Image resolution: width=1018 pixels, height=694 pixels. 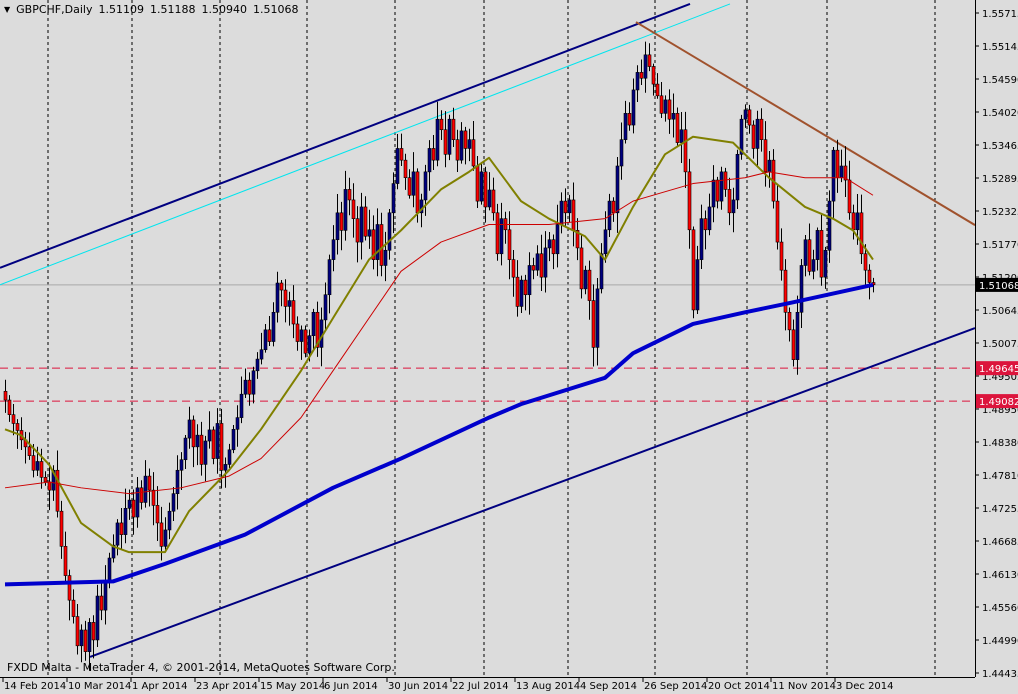 What do you see at coordinates (739, 686) in the screenshot?
I see `x-tick-label: 20 Oct 2014` at bounding box center [739, 686].